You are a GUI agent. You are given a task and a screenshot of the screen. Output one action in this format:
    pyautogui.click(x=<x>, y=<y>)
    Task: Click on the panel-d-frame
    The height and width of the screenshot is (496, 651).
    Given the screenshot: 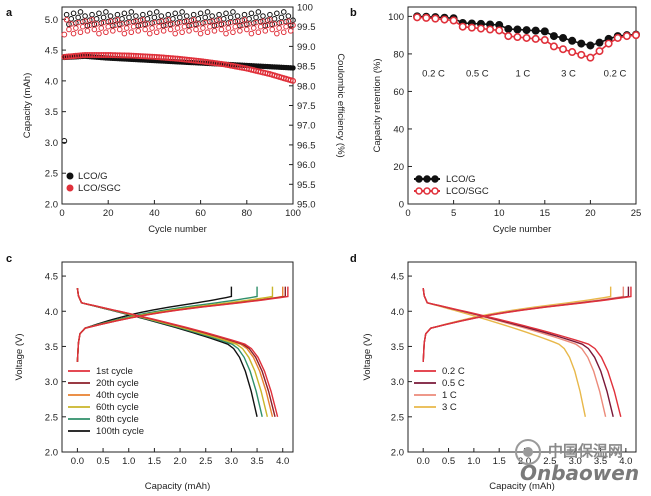 What is the action you would take?
    pyautogui.click(x=522, y=357)
    